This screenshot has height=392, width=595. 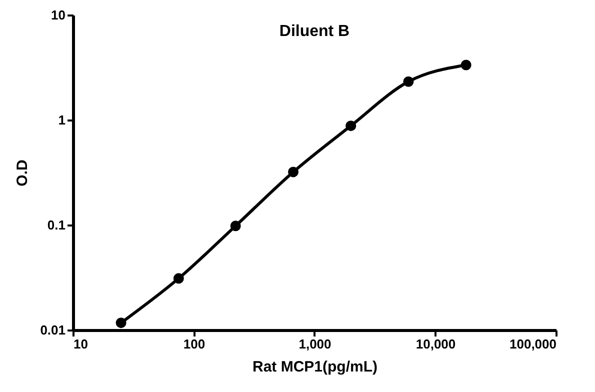 What do you see at coordinates (81, 344) in the screenshot?
I see `x-tick-label: 10` at bounding box center [81, 344].